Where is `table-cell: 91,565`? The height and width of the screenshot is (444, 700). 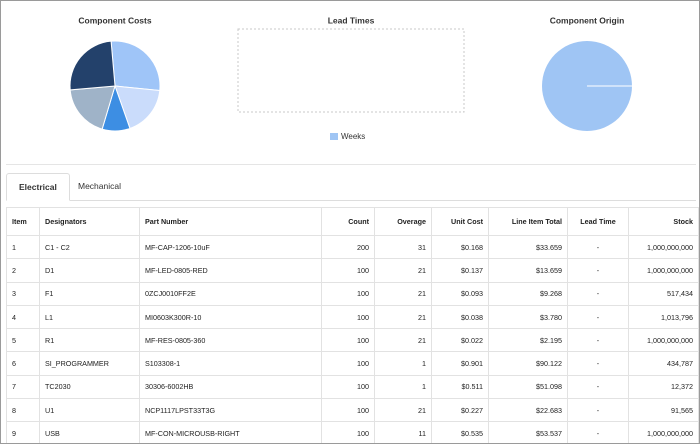 table-cell: 91,565 is located at coordinates (663, 410).